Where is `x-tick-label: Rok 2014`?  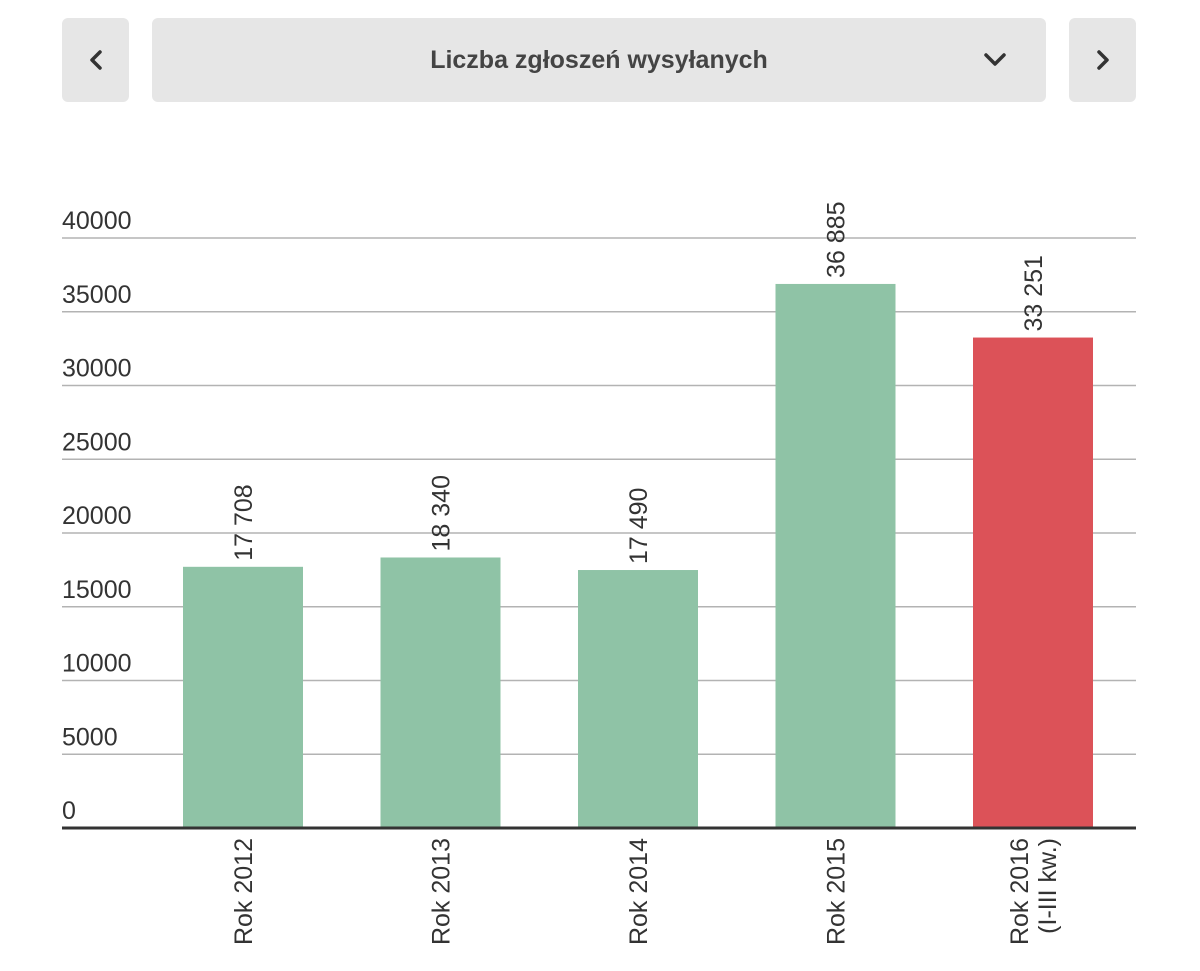 x-tick-label: Rok 2014 is located at coordinates (639, 891).